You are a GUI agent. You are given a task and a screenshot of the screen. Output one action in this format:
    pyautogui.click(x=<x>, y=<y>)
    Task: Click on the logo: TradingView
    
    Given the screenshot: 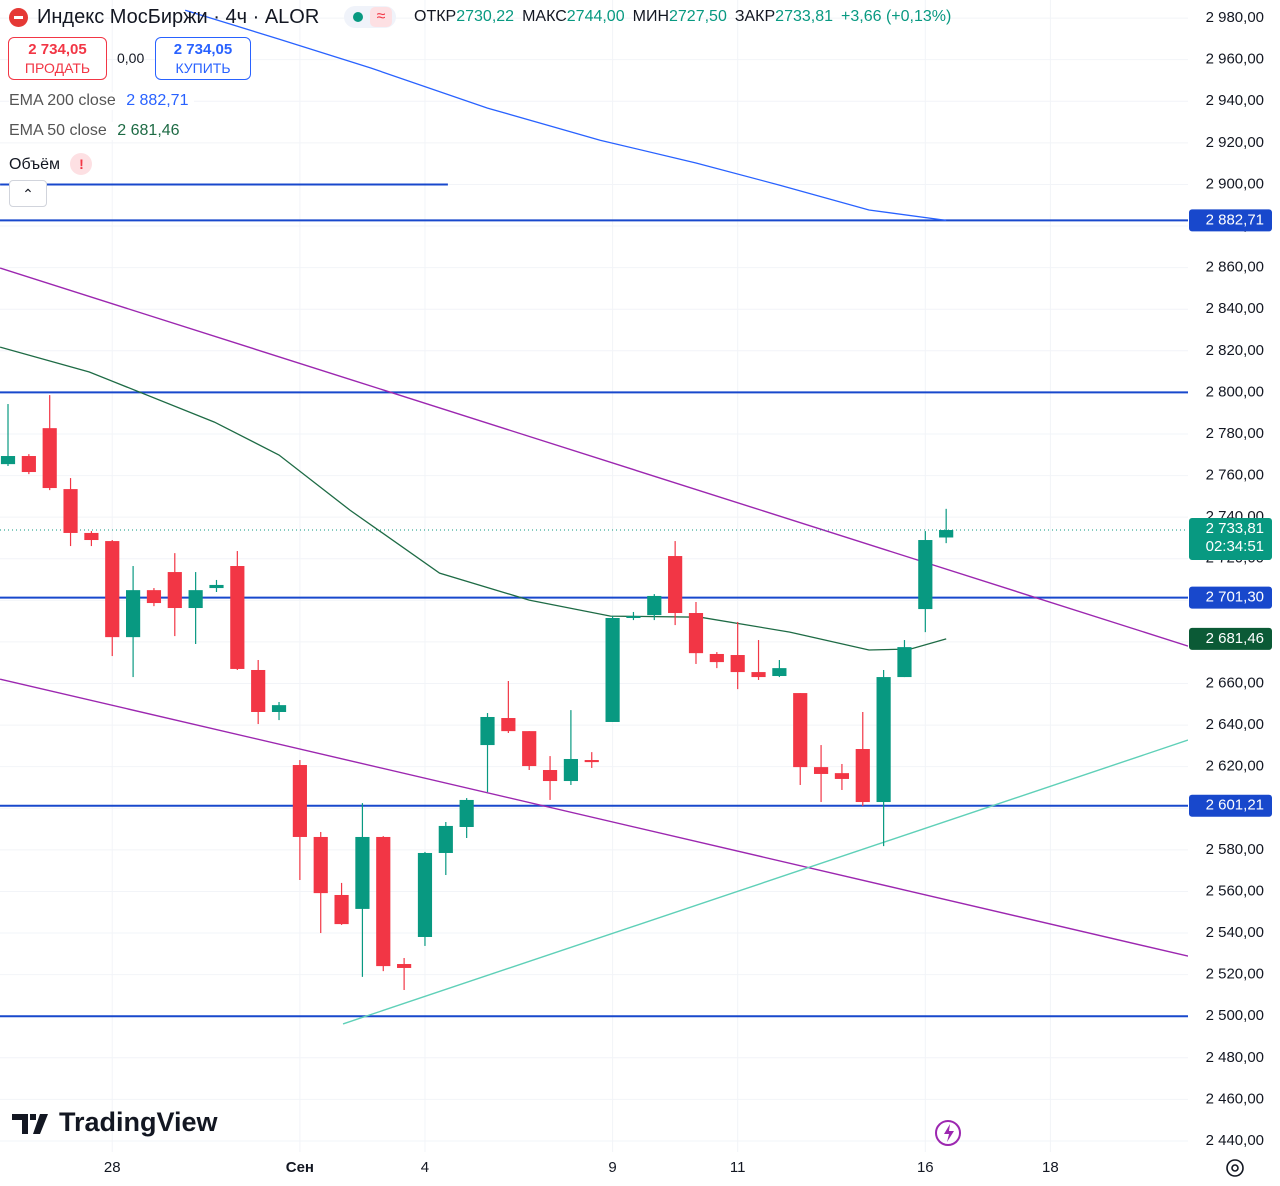 What is the action you would take?
    pyautogui.click(x=115, y=1122)
    